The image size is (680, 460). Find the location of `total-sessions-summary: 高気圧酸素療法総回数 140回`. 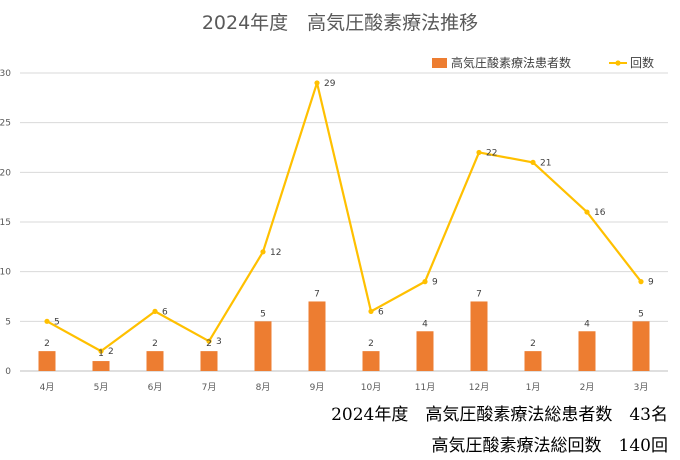

total-sessions-summary: 高気圧酸素療法総回数 140回 is located at coordinates (549, 446).